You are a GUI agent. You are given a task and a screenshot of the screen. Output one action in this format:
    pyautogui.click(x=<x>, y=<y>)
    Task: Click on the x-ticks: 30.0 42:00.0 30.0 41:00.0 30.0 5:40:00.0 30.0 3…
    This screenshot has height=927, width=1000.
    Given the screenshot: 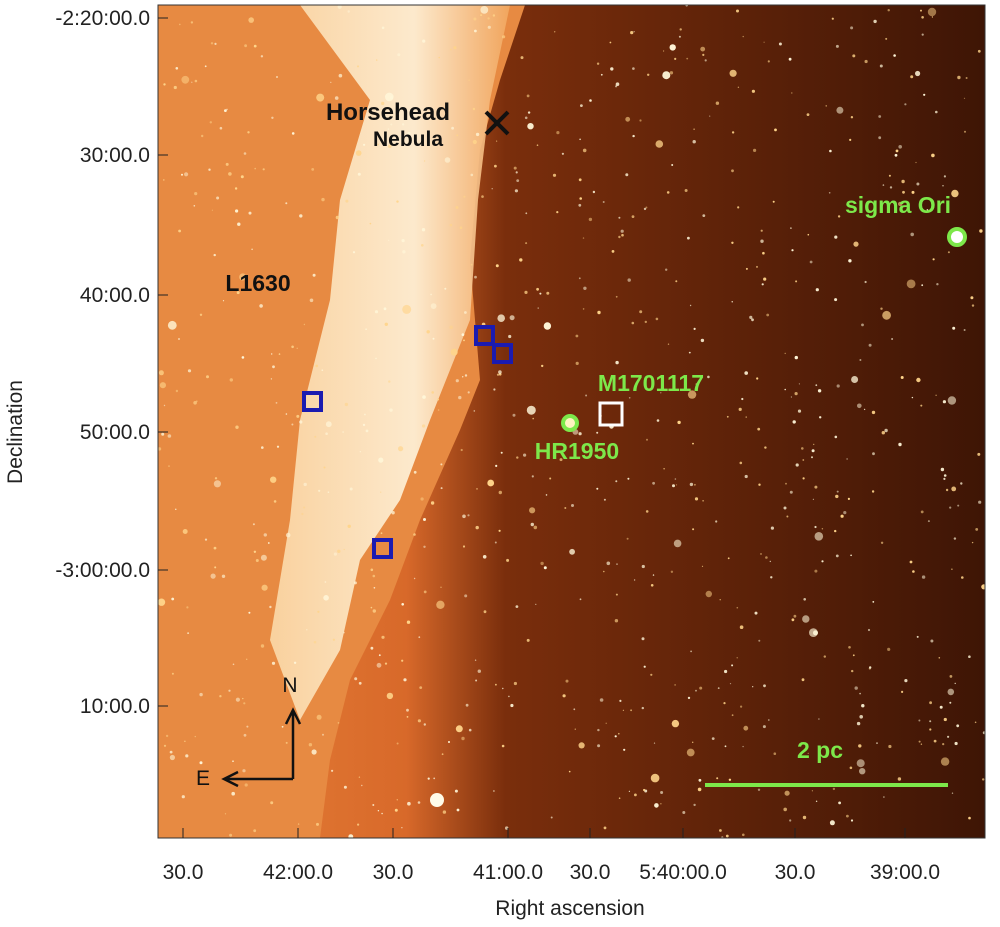 What is the action you would take?
    pyautogui.click(x=551, y=856)
    